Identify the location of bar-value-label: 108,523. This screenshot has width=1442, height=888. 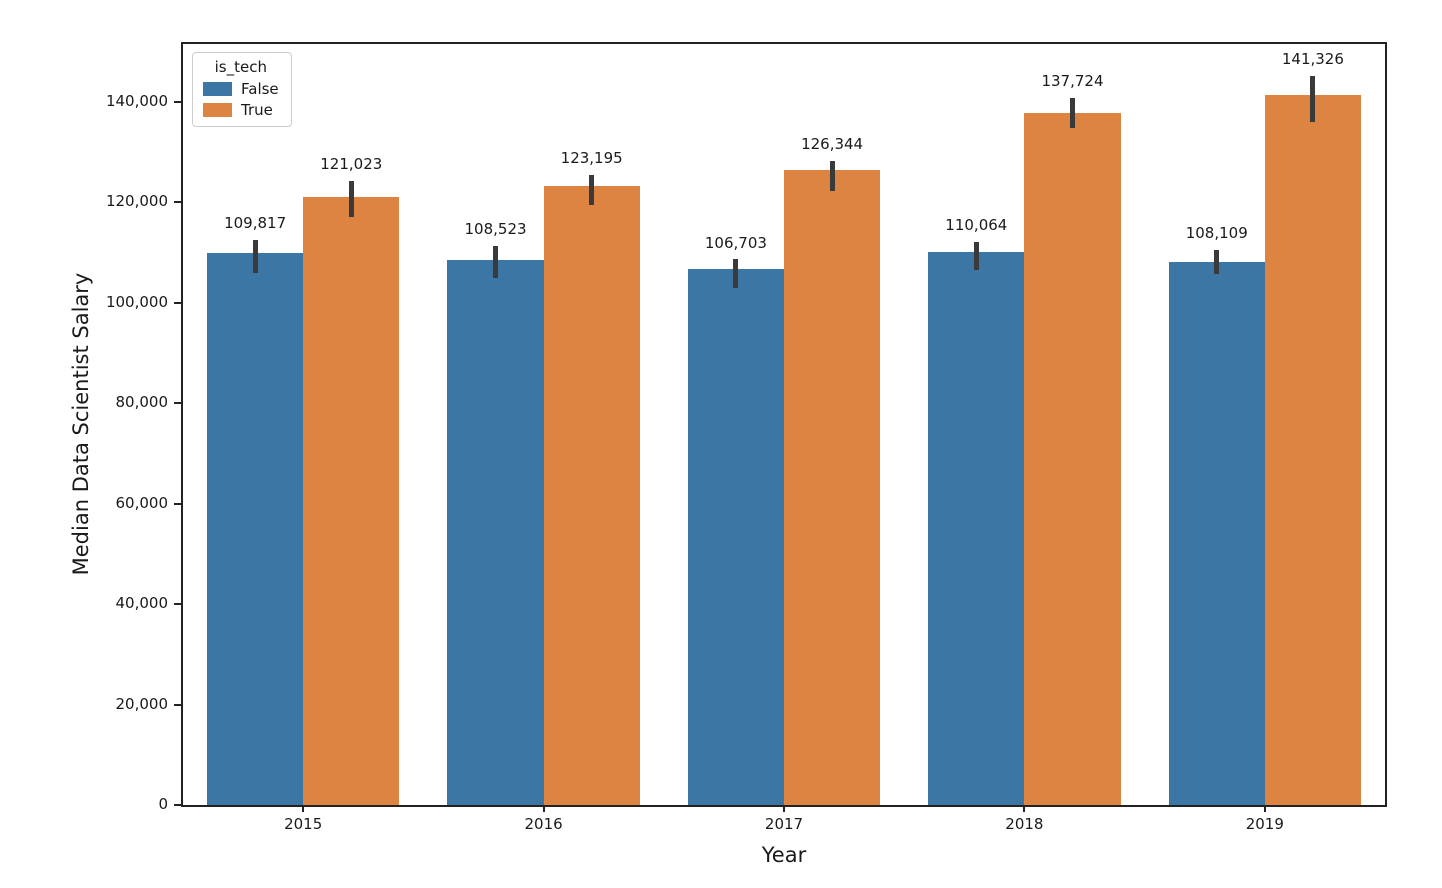
(495, 228).